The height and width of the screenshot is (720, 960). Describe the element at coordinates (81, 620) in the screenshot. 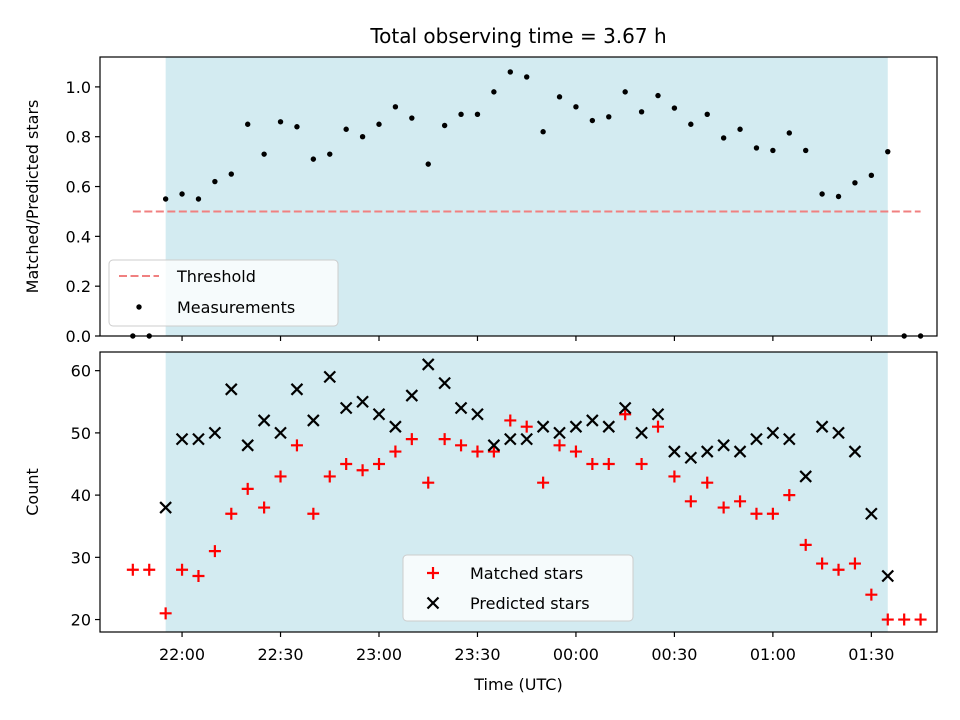

I see `y-tick-label: 20` at that location.